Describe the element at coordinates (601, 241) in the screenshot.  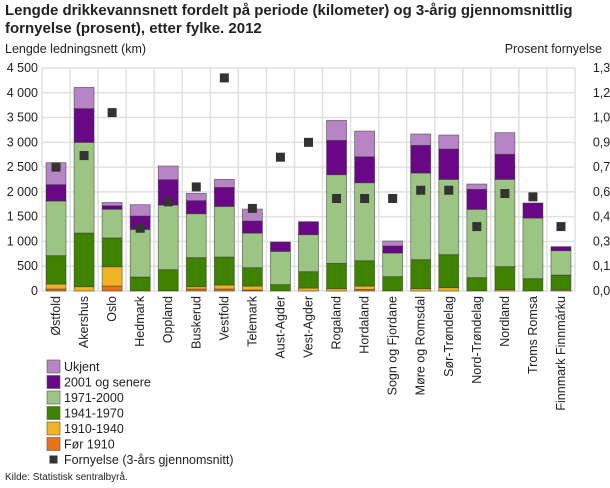
I see `y2-tick-label: 0,30` at that location.